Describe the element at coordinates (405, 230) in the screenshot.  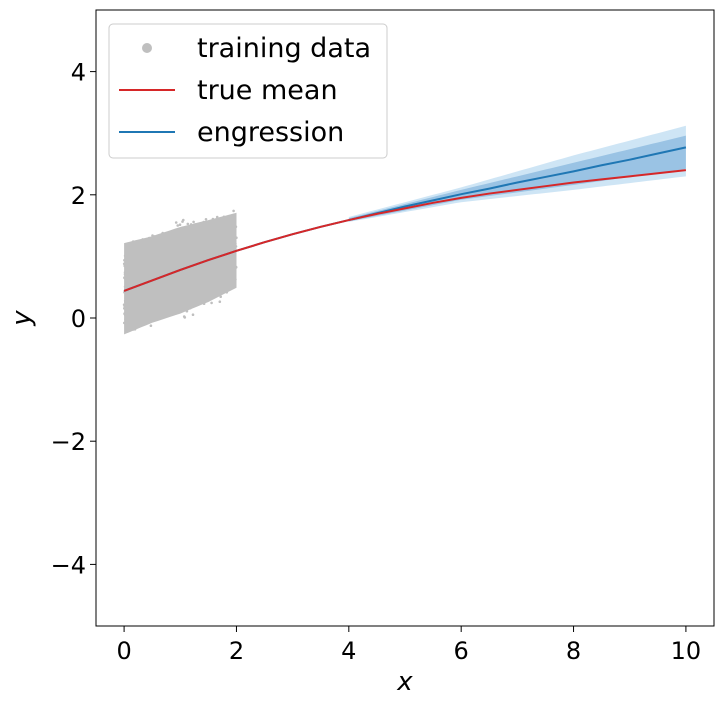
I see `series-line-true-mean` at that location.